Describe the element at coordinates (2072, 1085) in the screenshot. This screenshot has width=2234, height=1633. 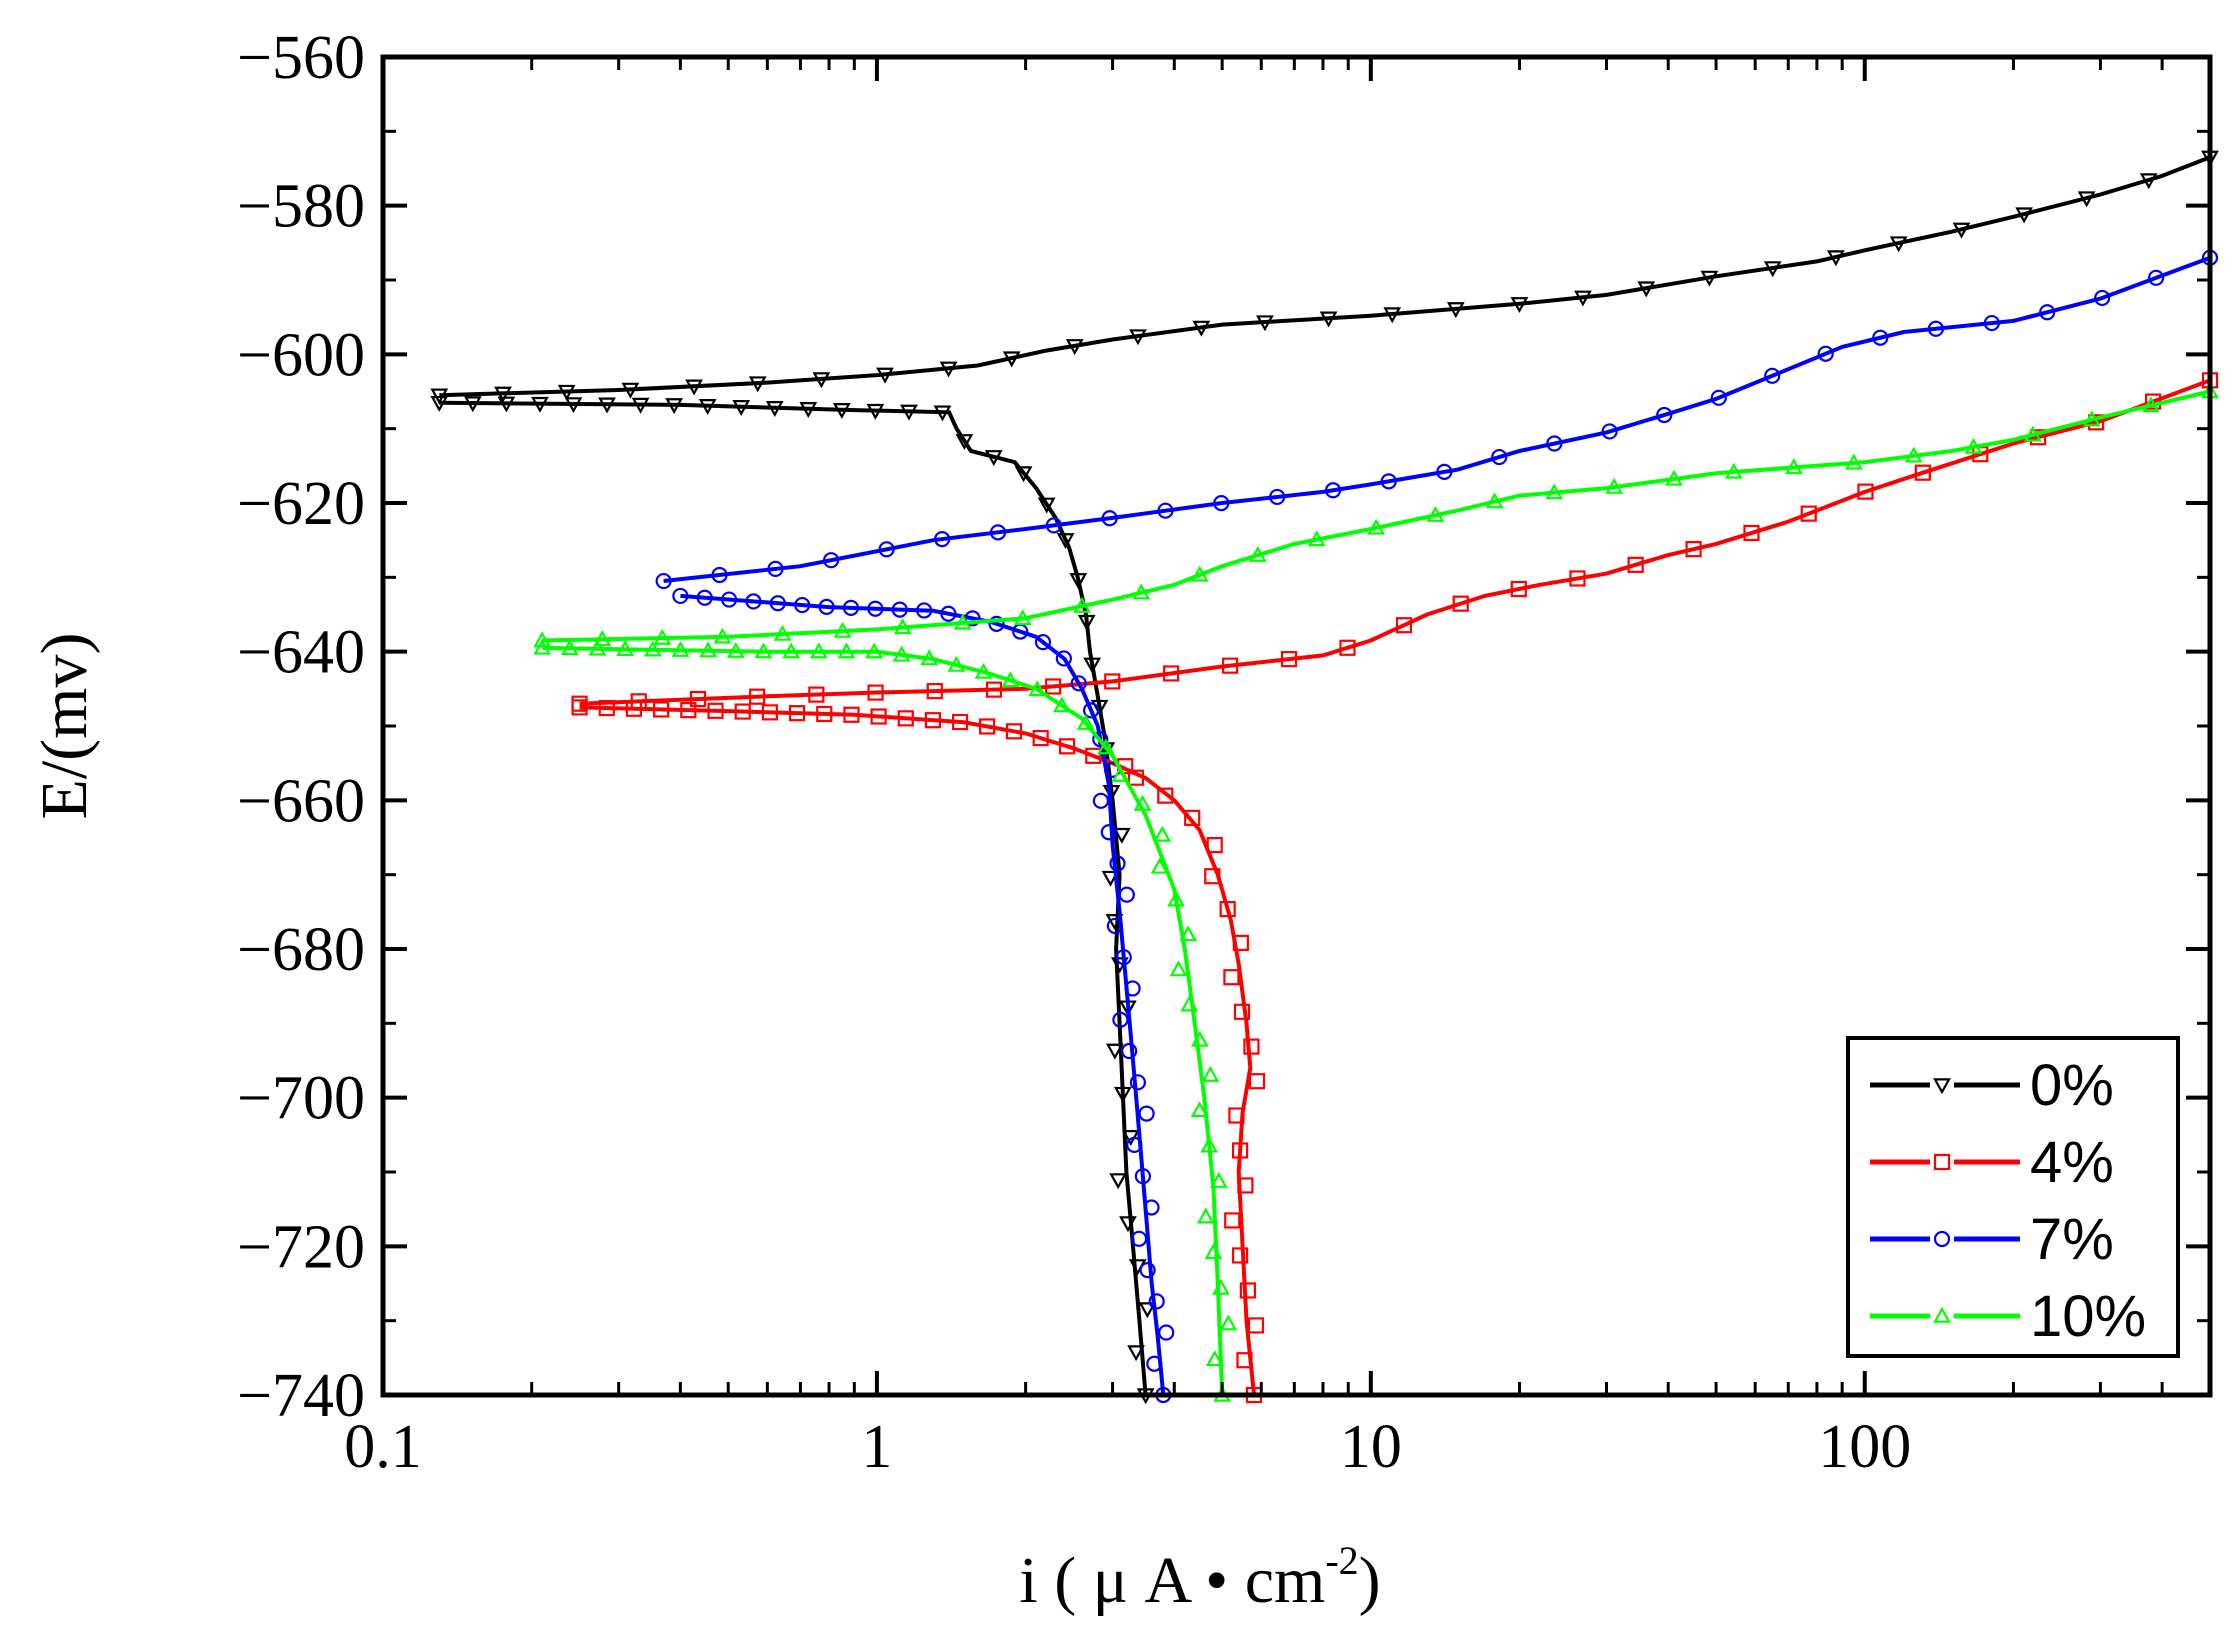
I see `legend-label: 0%` at that location.